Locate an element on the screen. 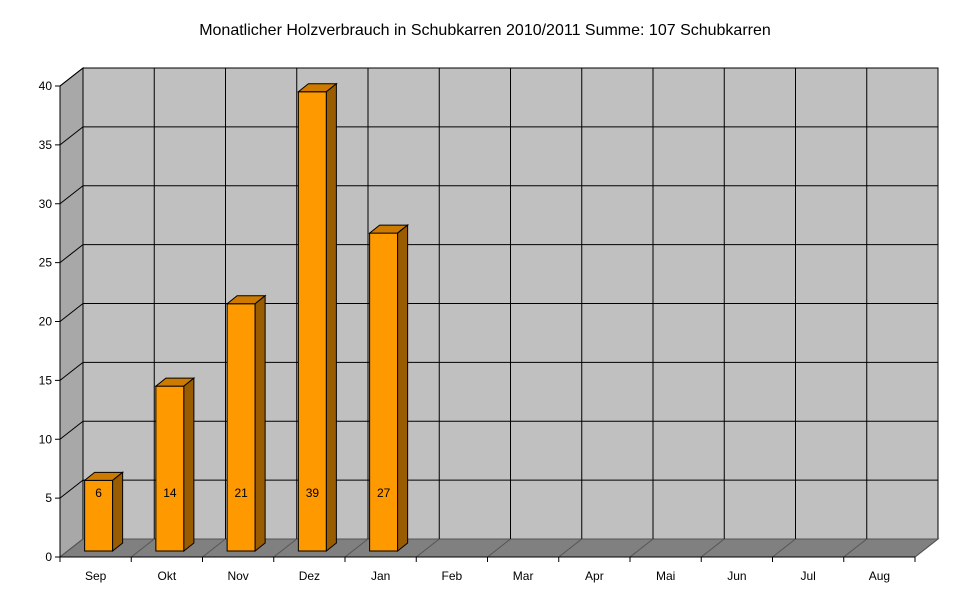 This screenshot has height=604, width=970. x-tick-label: Aug is located at coordinates (879, 576).